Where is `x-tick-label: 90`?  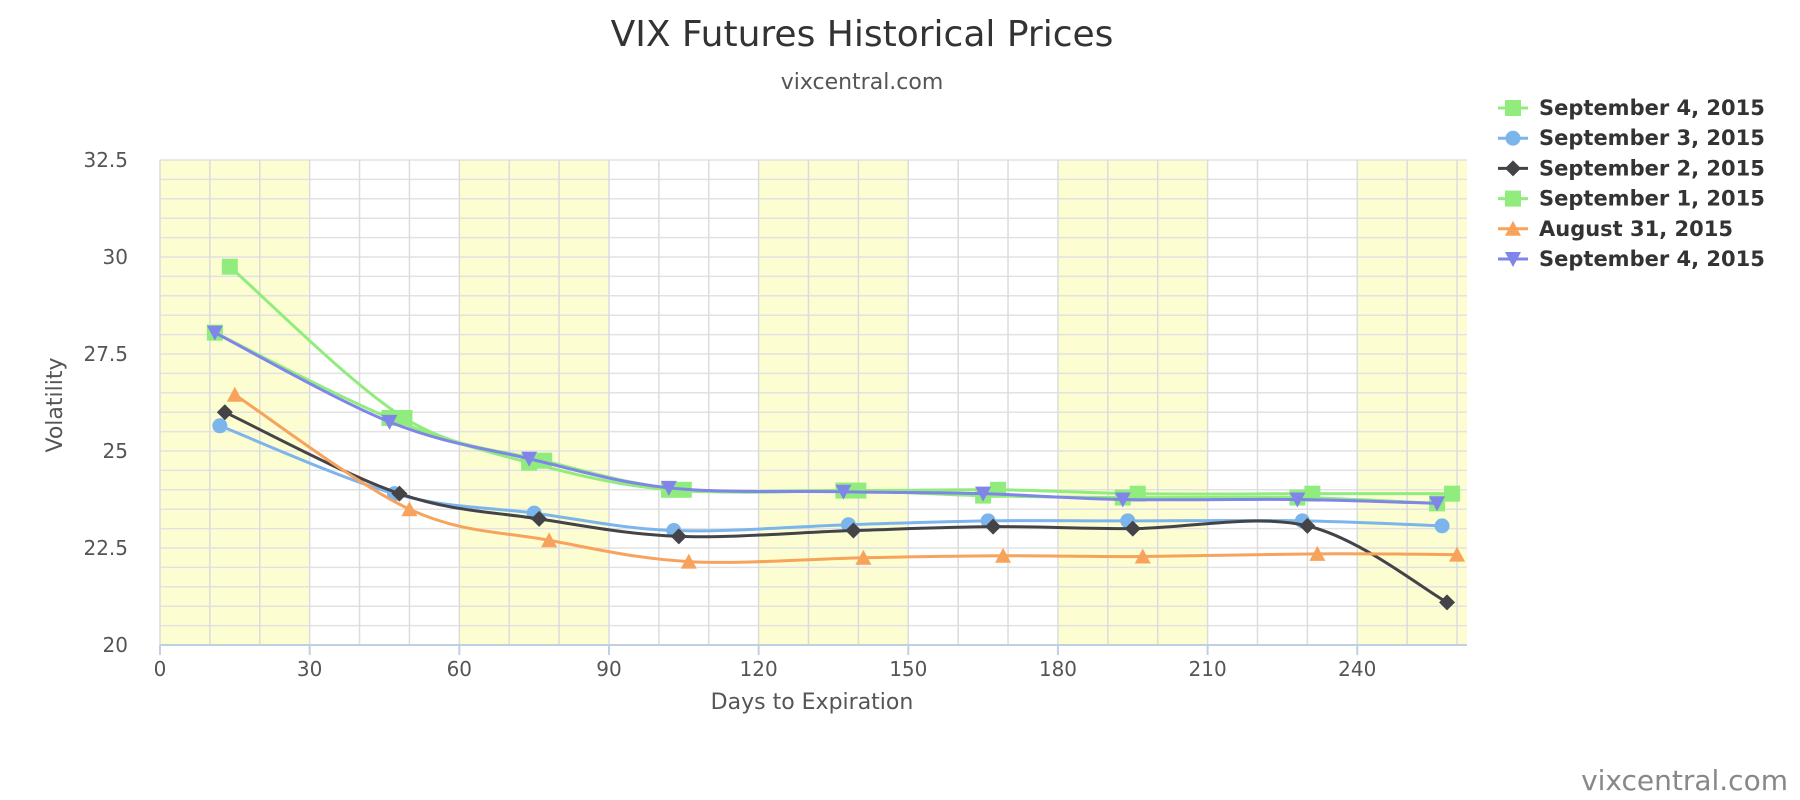 x-tick-label: 90 is located at coordinates (608, 669).